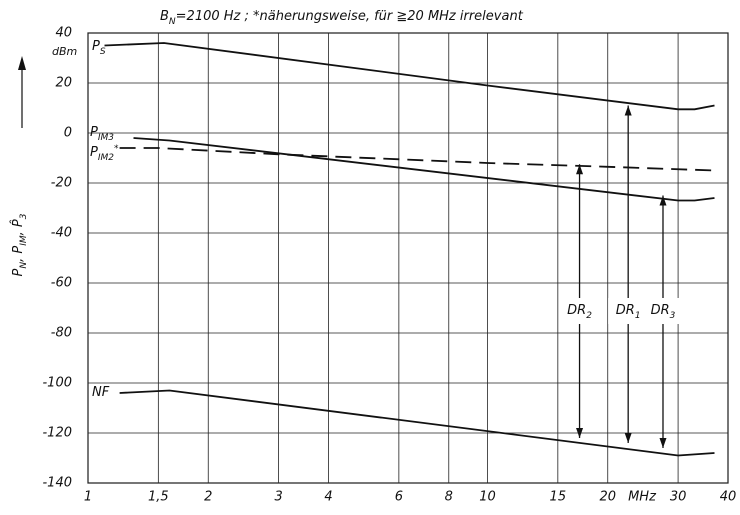 Image resolution: width=740 pixels, height=515 pixels. What do you see at coordinates (106, 138) in the screenshot?
I see `subscript: IM3` at bounding box center [106, 138].